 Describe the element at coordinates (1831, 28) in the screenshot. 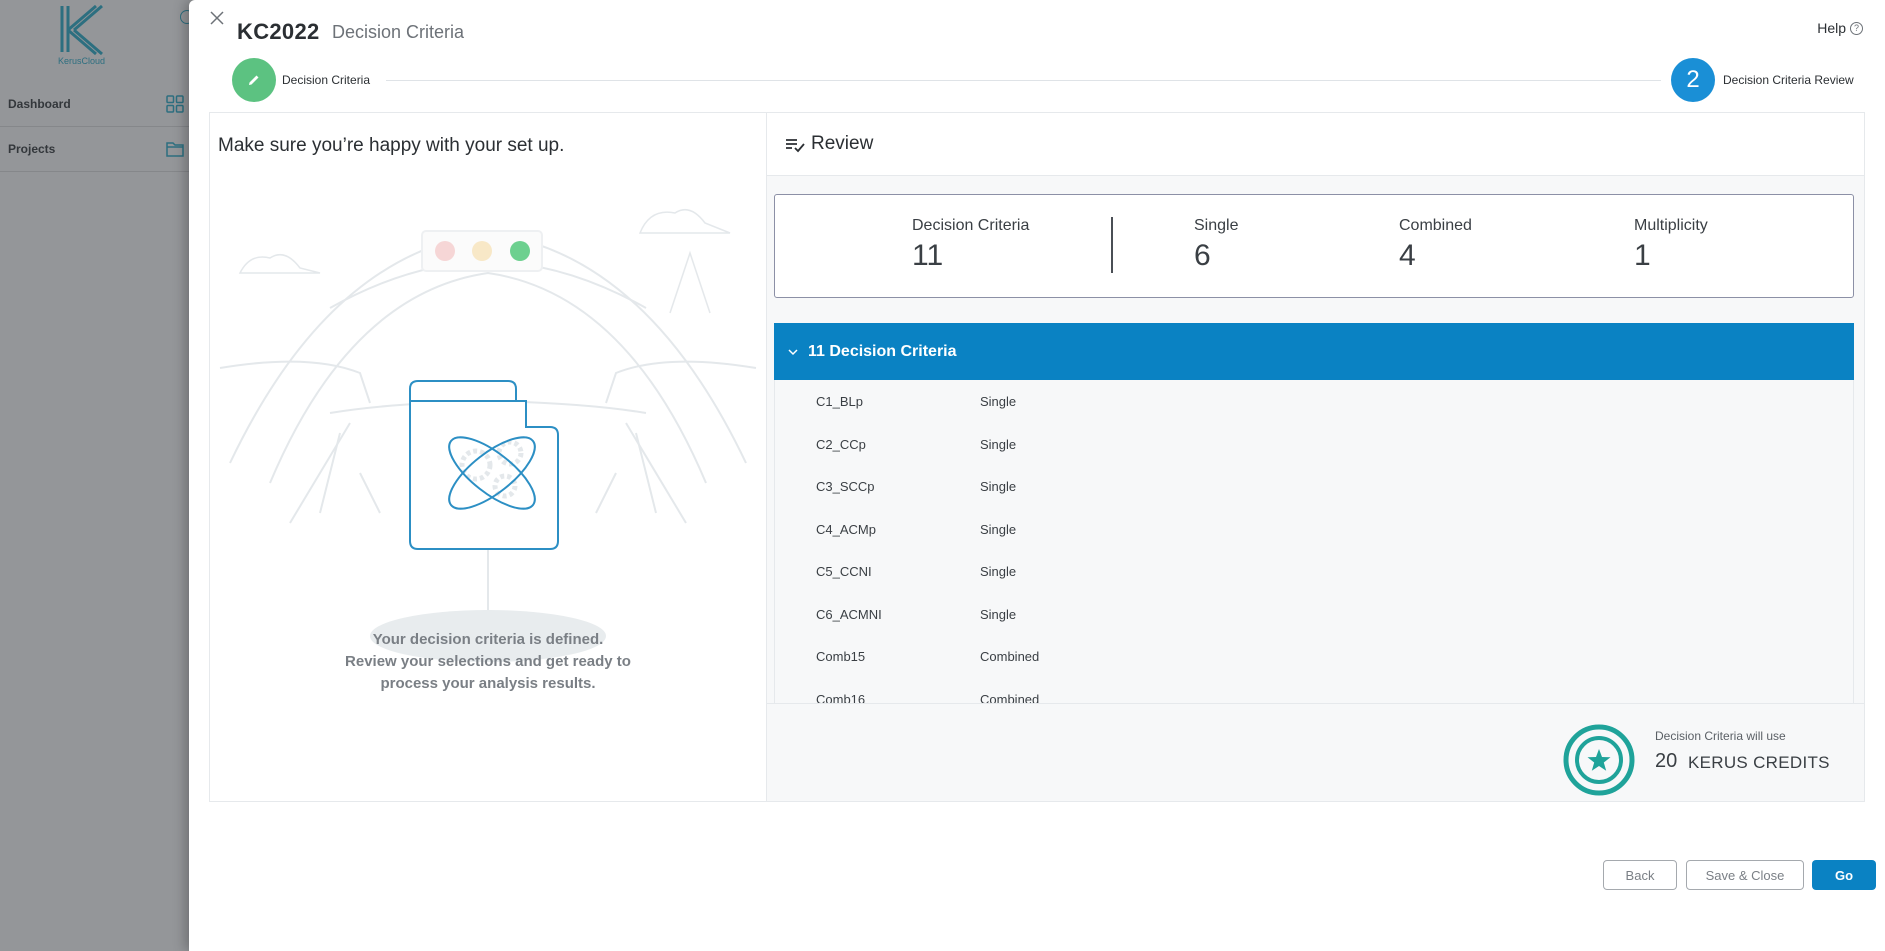

I see `help-label: Help` at that location.